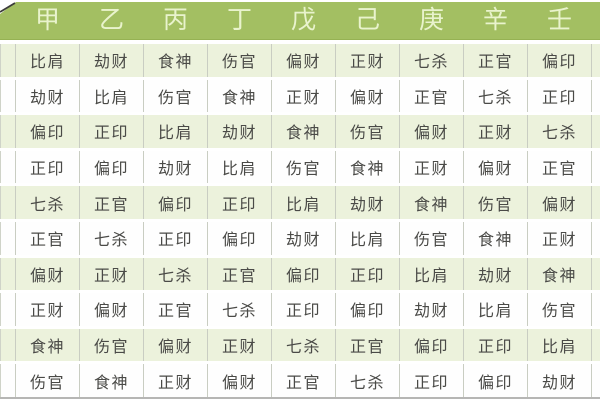 This screenshot has width=600, height=400. Describe the element at coordinates (559, 20) in the screenshot. I see `header-stem-cell: 壬` at that location.